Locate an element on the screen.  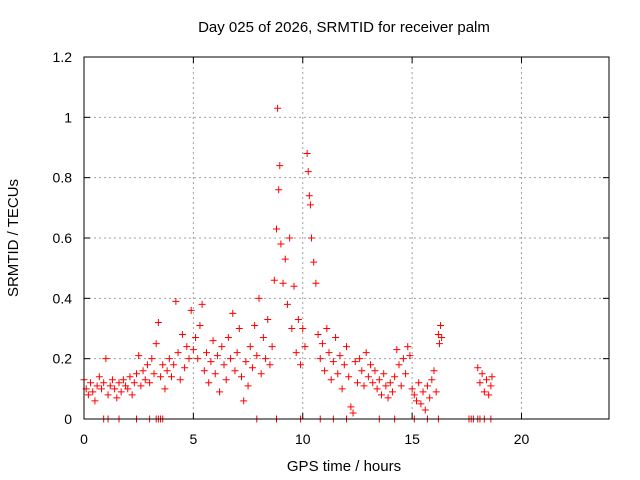
y-tick-label: 1.2 is located at coordinates (63, 57).